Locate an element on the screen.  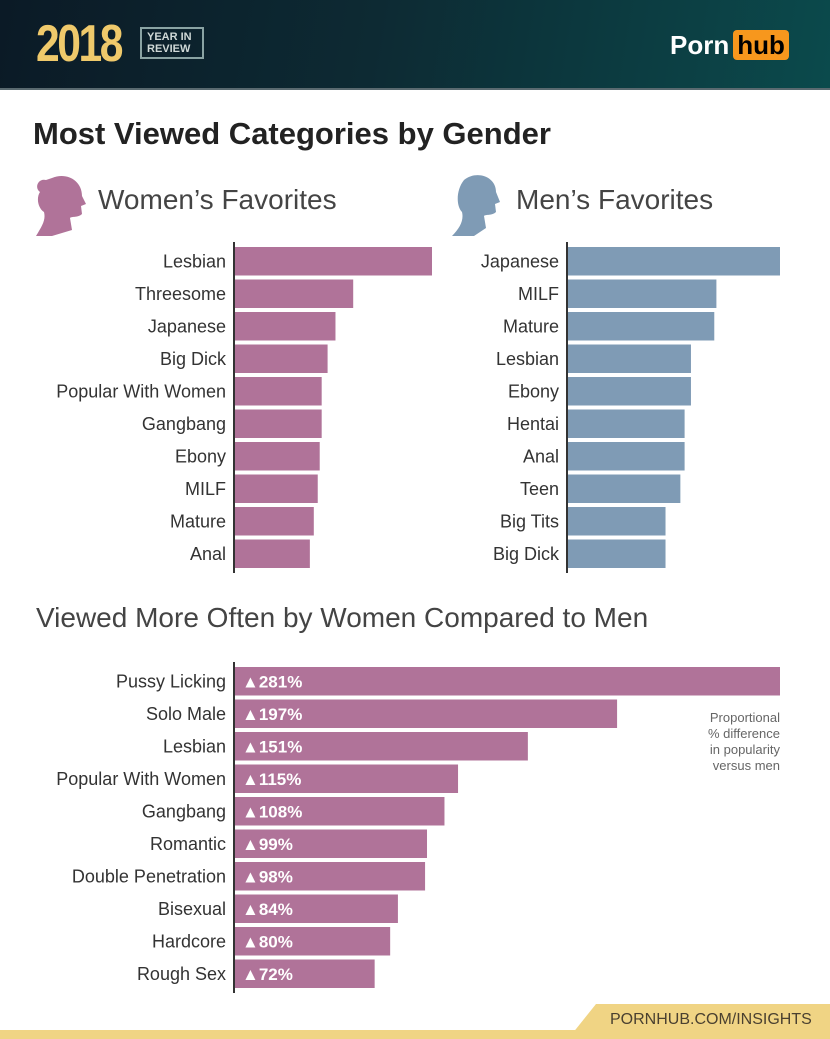
badge-line: YEAR IN is located at coordinates (169, 37).